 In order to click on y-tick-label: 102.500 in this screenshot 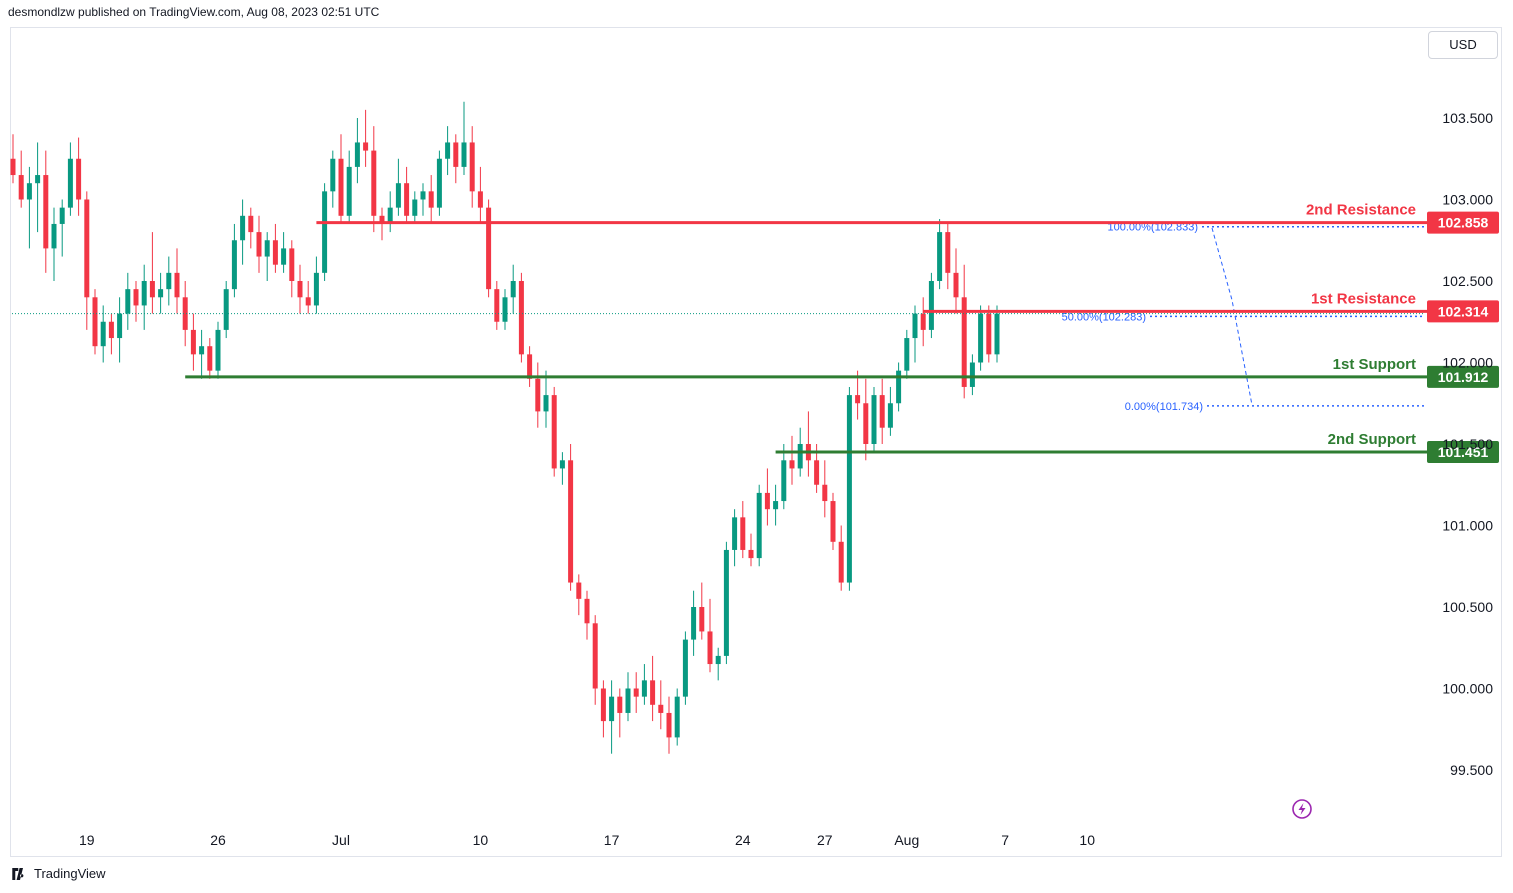, I will do `click(1467, 281)`.